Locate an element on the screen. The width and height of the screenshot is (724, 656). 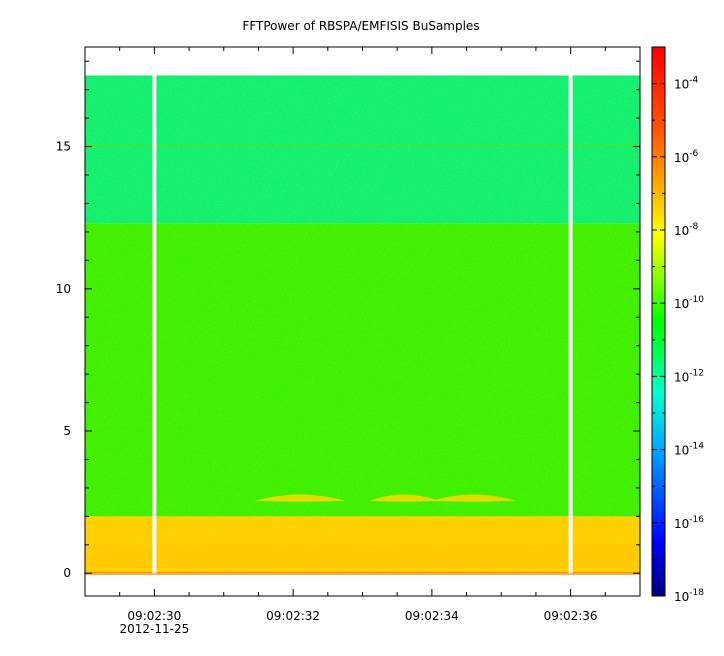
x-date-label: 2012-11-25 is located at coordinates (155, 629).